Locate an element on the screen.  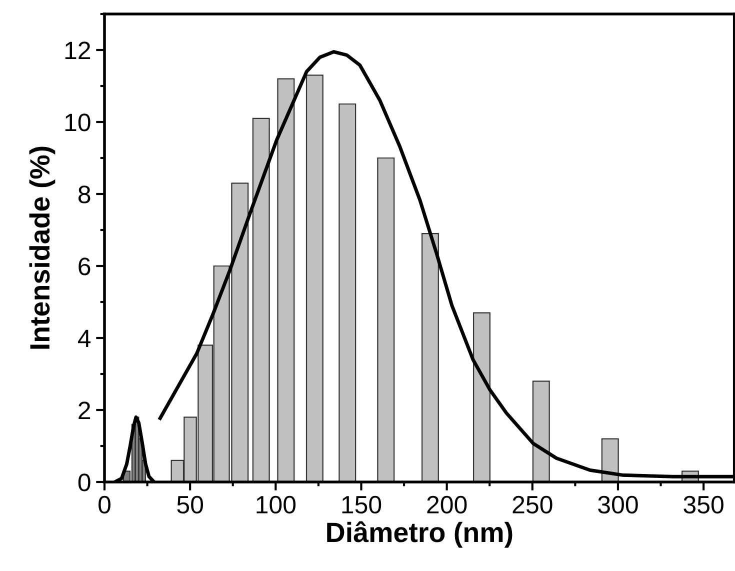
y-tick-label: 12 is located at coordinates (77, 51).